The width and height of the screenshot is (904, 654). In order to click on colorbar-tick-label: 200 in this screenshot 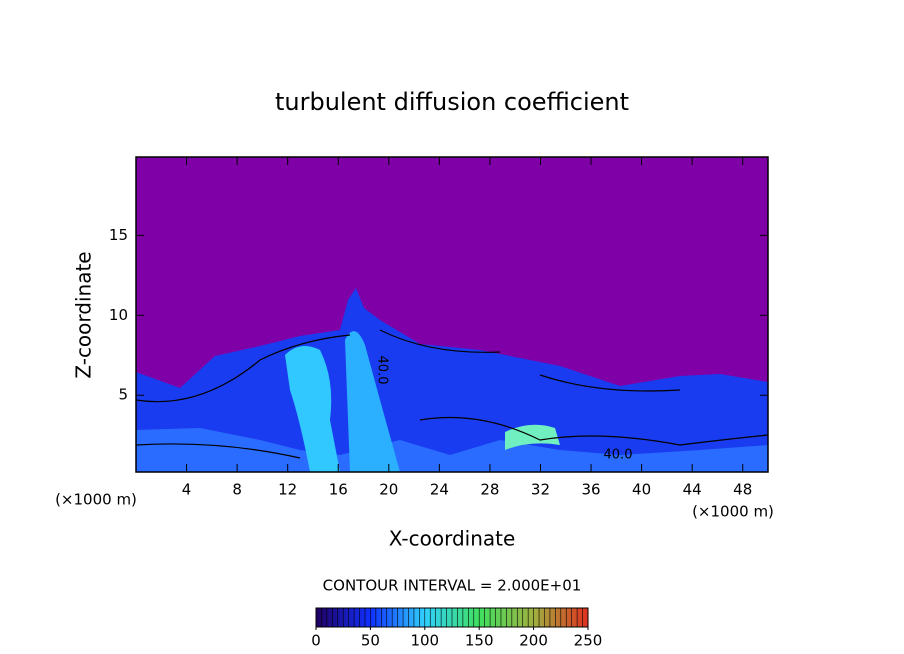, I will do `click(533, 641)`.